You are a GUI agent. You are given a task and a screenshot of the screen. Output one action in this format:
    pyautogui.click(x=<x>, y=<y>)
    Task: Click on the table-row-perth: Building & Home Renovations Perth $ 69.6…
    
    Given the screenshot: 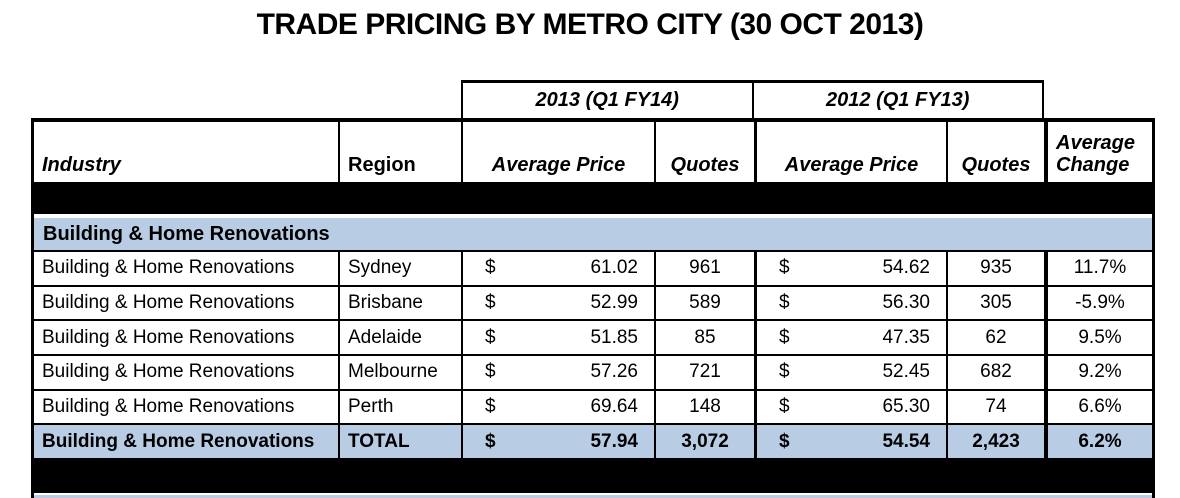 What is the action you would take?
    pyautogui.click(x=593, y=406)
    